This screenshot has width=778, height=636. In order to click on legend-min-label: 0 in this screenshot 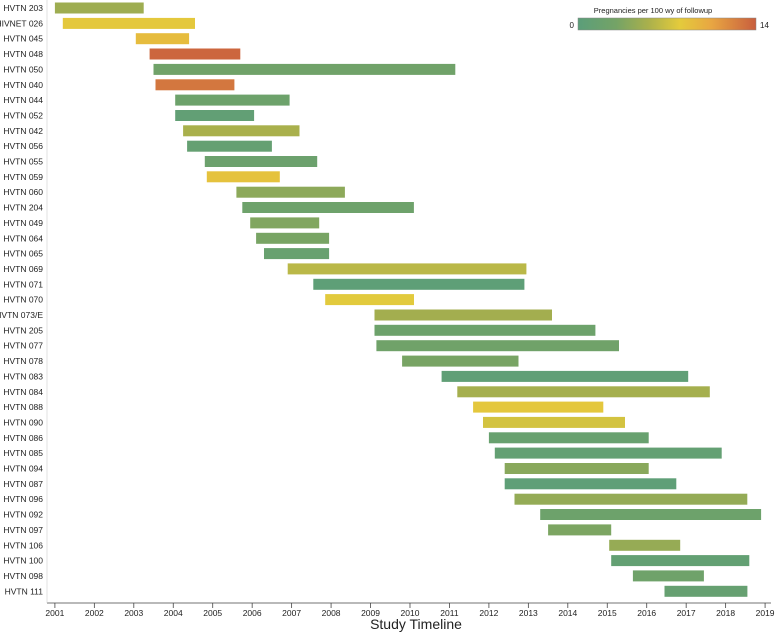, I will do `click(572, 25)`.